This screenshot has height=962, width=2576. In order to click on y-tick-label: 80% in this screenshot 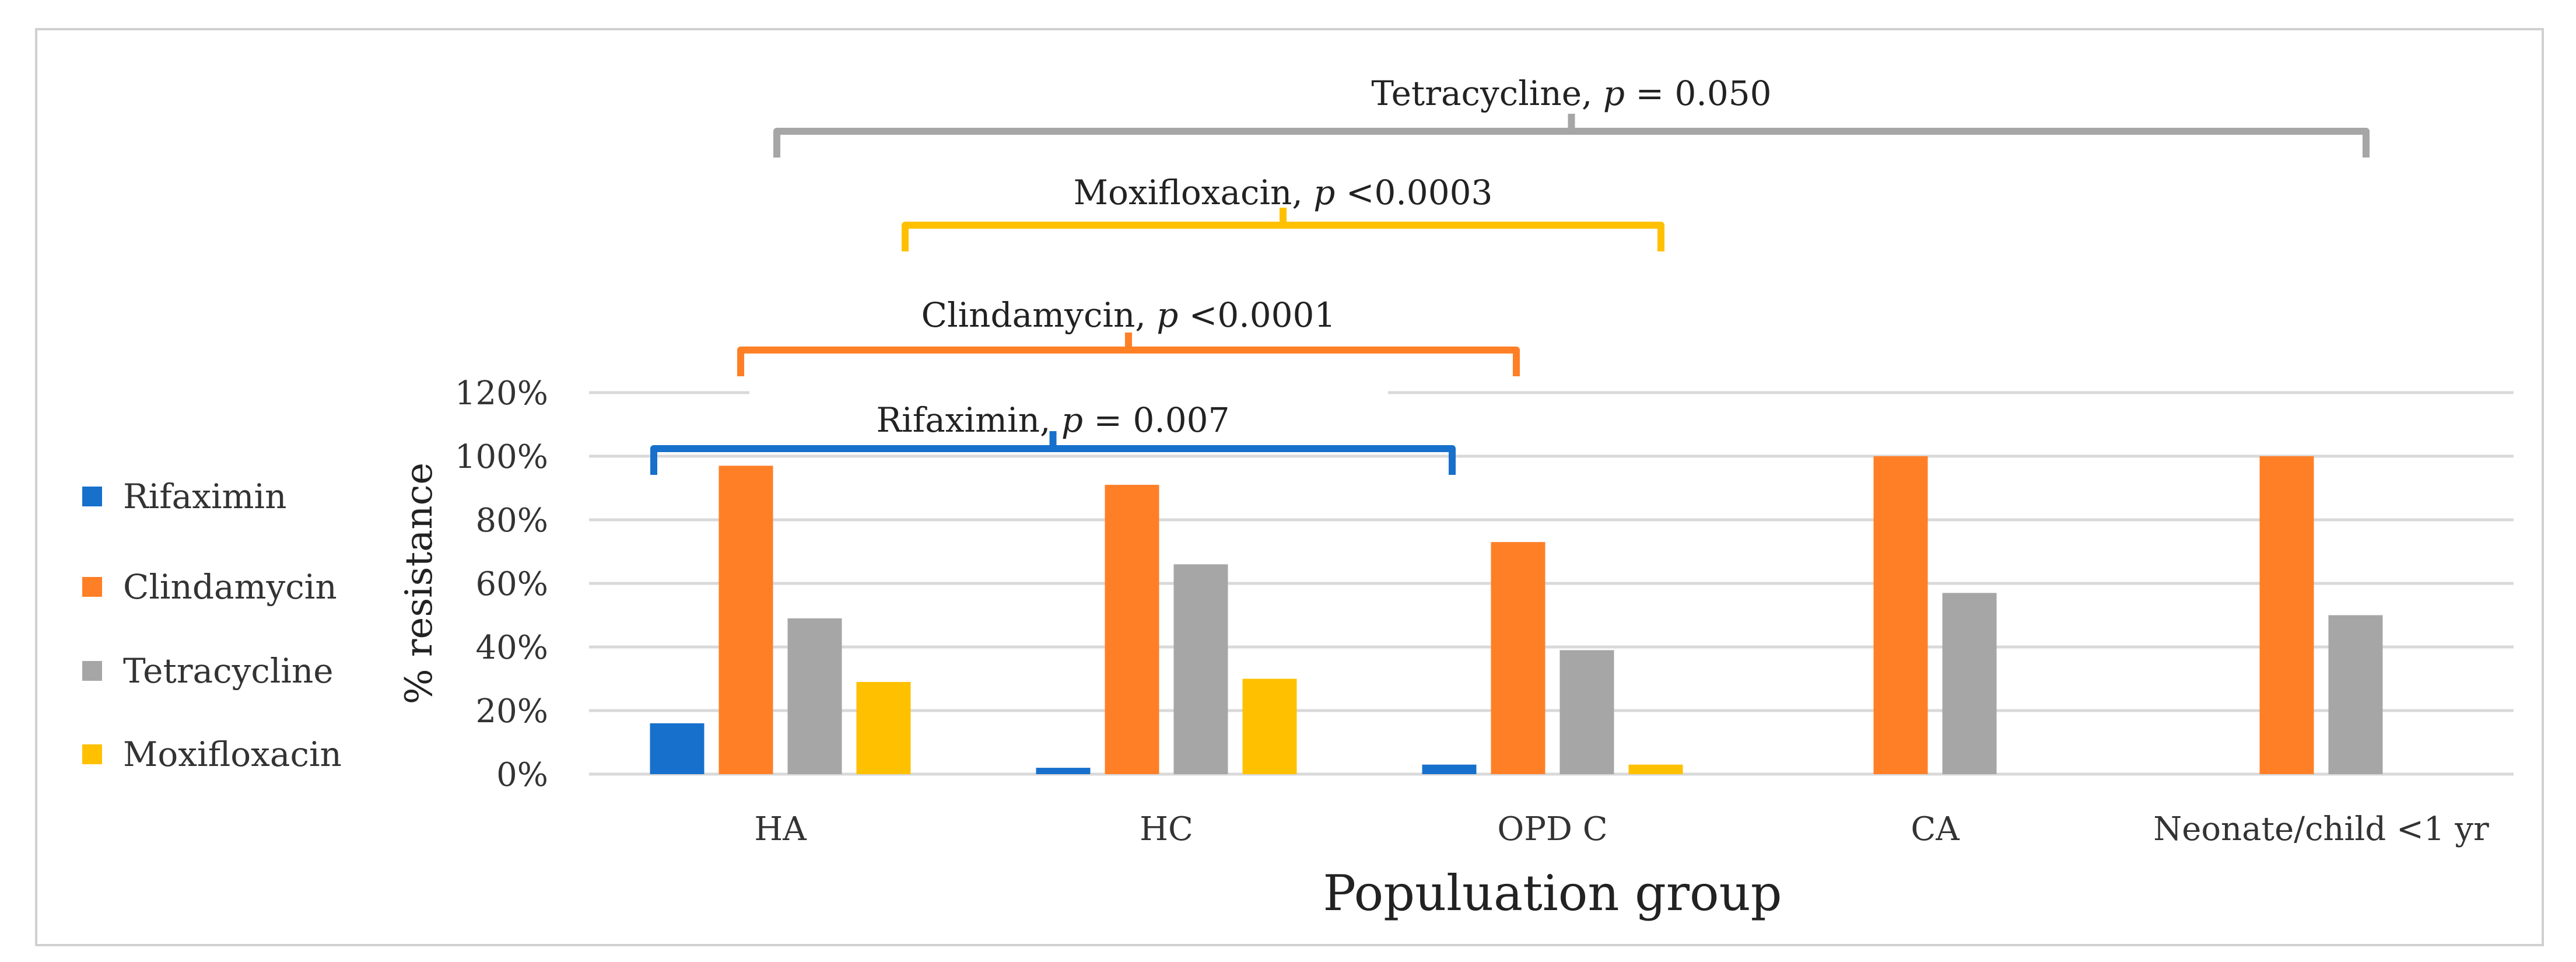, I will do `click(512, 521)`.